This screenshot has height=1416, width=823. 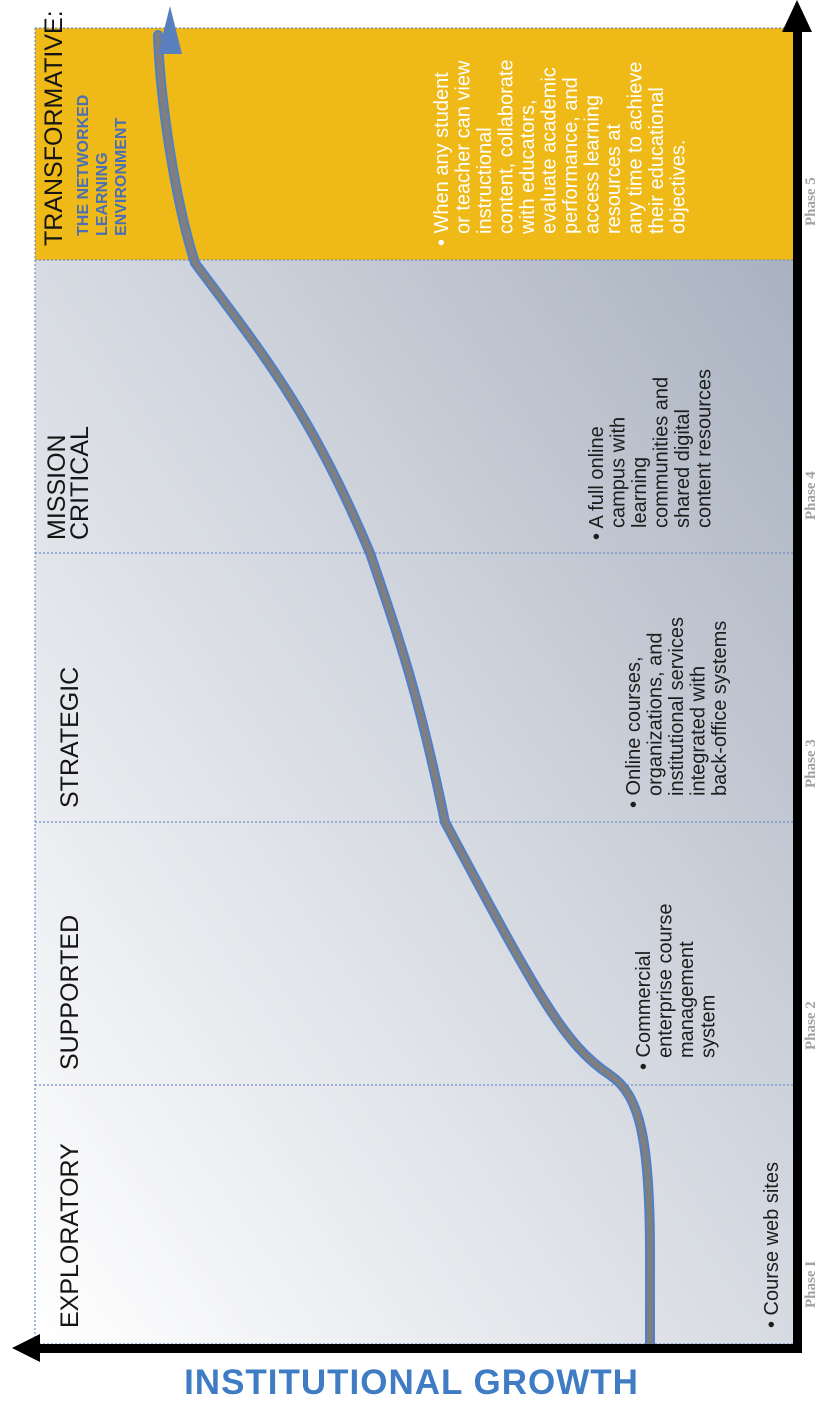 What do you see at coordinates (571, 155) in the screenshot?
I see `stage-description: performance, and` at bounding box center [571, 155].